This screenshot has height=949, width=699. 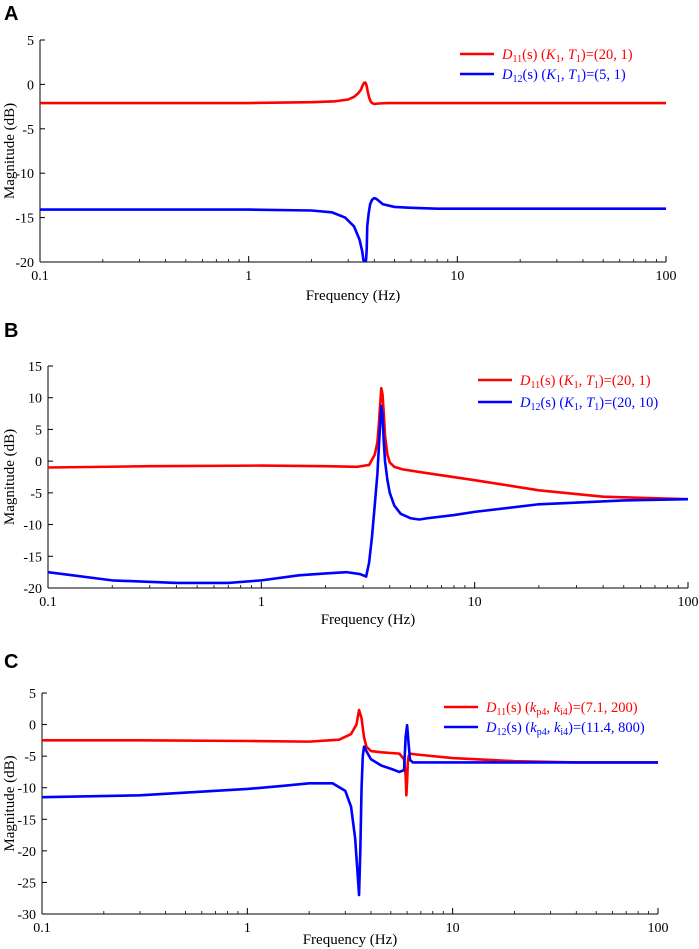 What do you see at coordinates (26, 883) in the screenshot?
I see `y-tick-label: -25` at bounding box center [26, 883].